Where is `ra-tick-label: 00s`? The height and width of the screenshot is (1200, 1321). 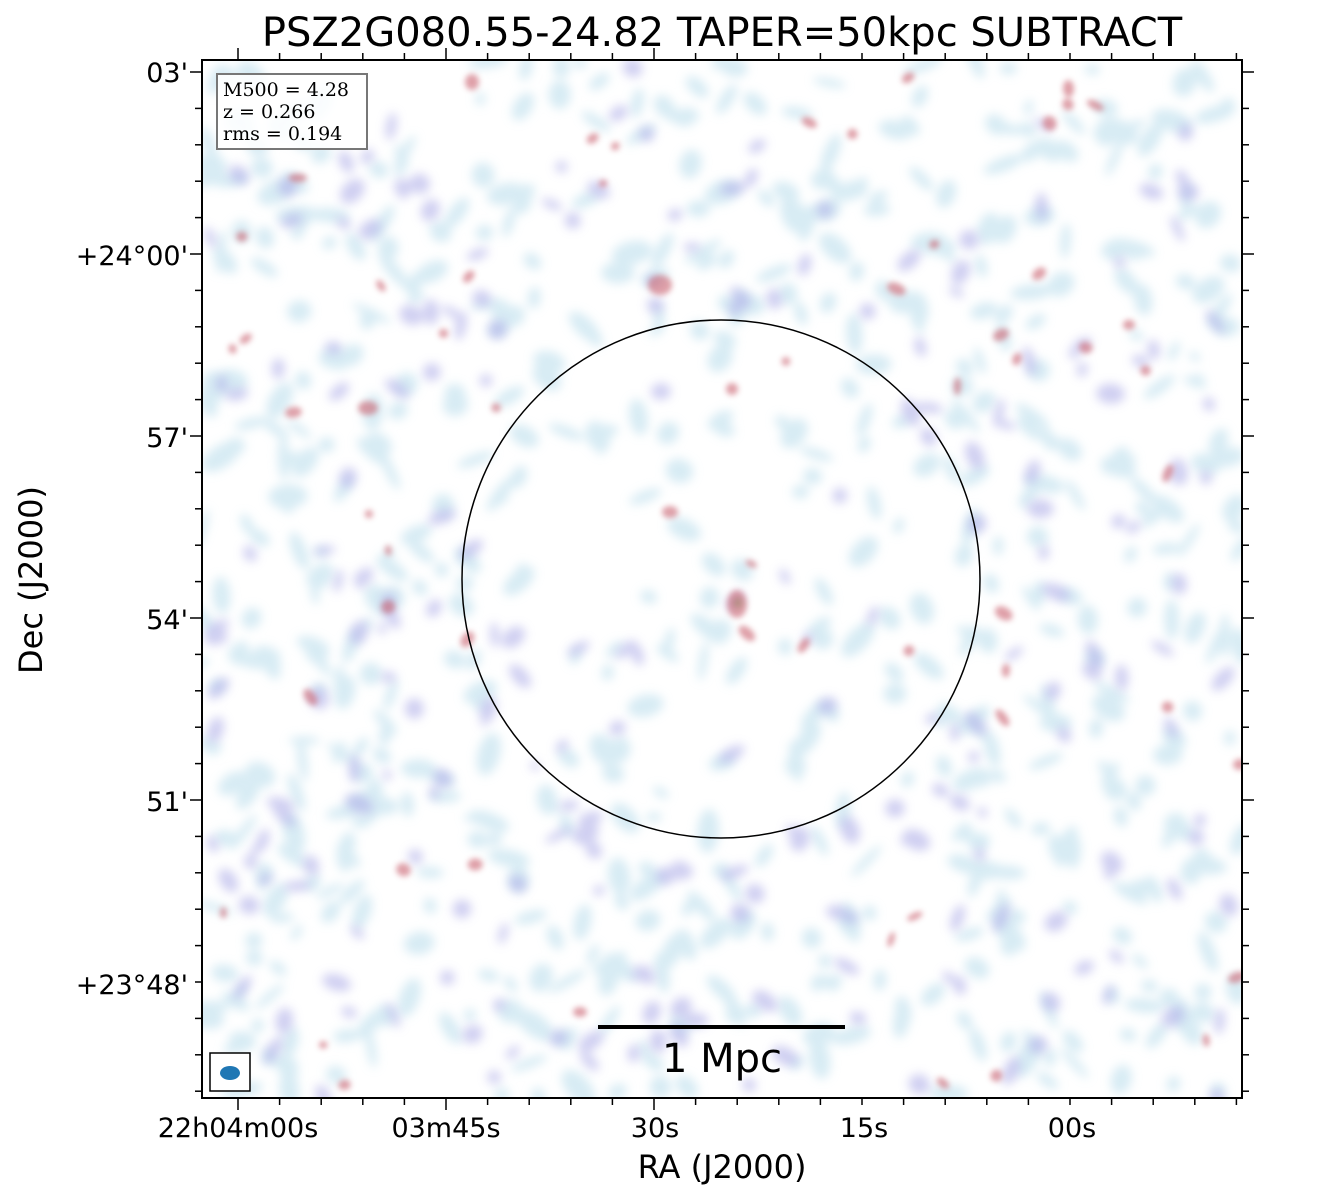 ra-tick-label: 00s is located at coordinates (1072, 1128).